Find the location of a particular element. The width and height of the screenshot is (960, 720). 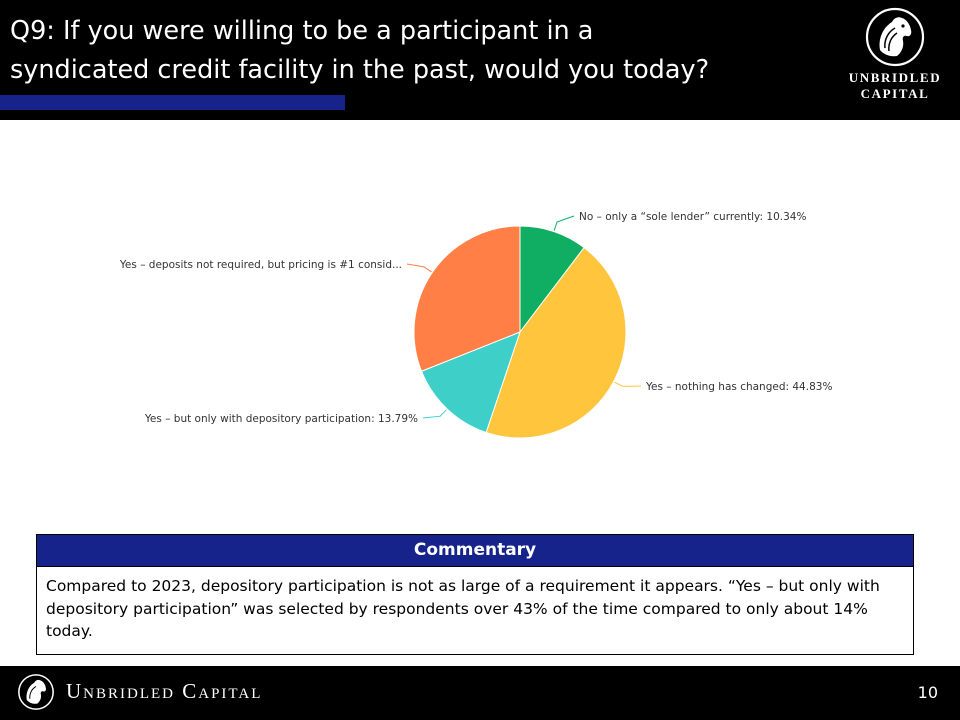

page-number: 10 is located at coordinates (927, 692).